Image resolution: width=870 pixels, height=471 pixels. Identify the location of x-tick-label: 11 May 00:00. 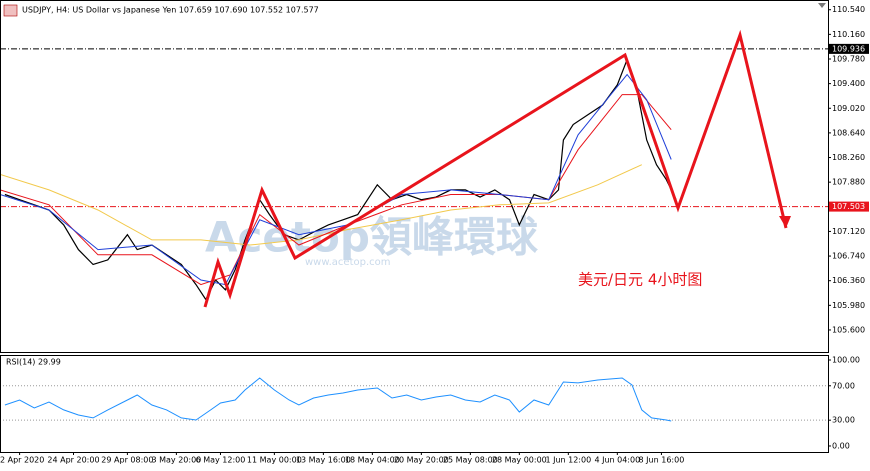
(274, 460).